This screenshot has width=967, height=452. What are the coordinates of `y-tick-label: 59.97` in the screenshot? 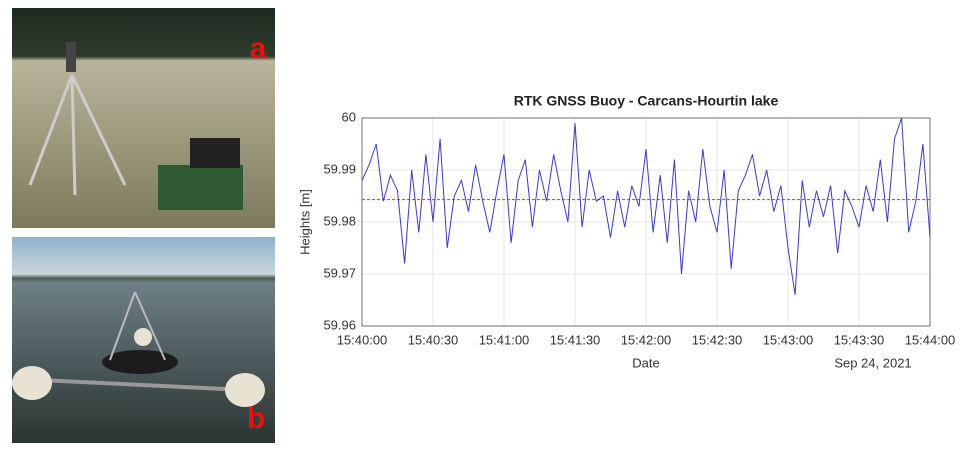 It's located at (339, 272).